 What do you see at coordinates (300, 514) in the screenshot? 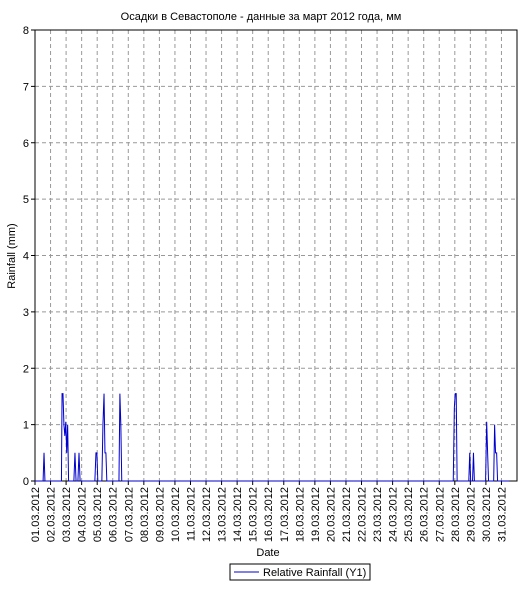
I see `x-tick-label: 18.03.2012` at bounding box center [300, 514].